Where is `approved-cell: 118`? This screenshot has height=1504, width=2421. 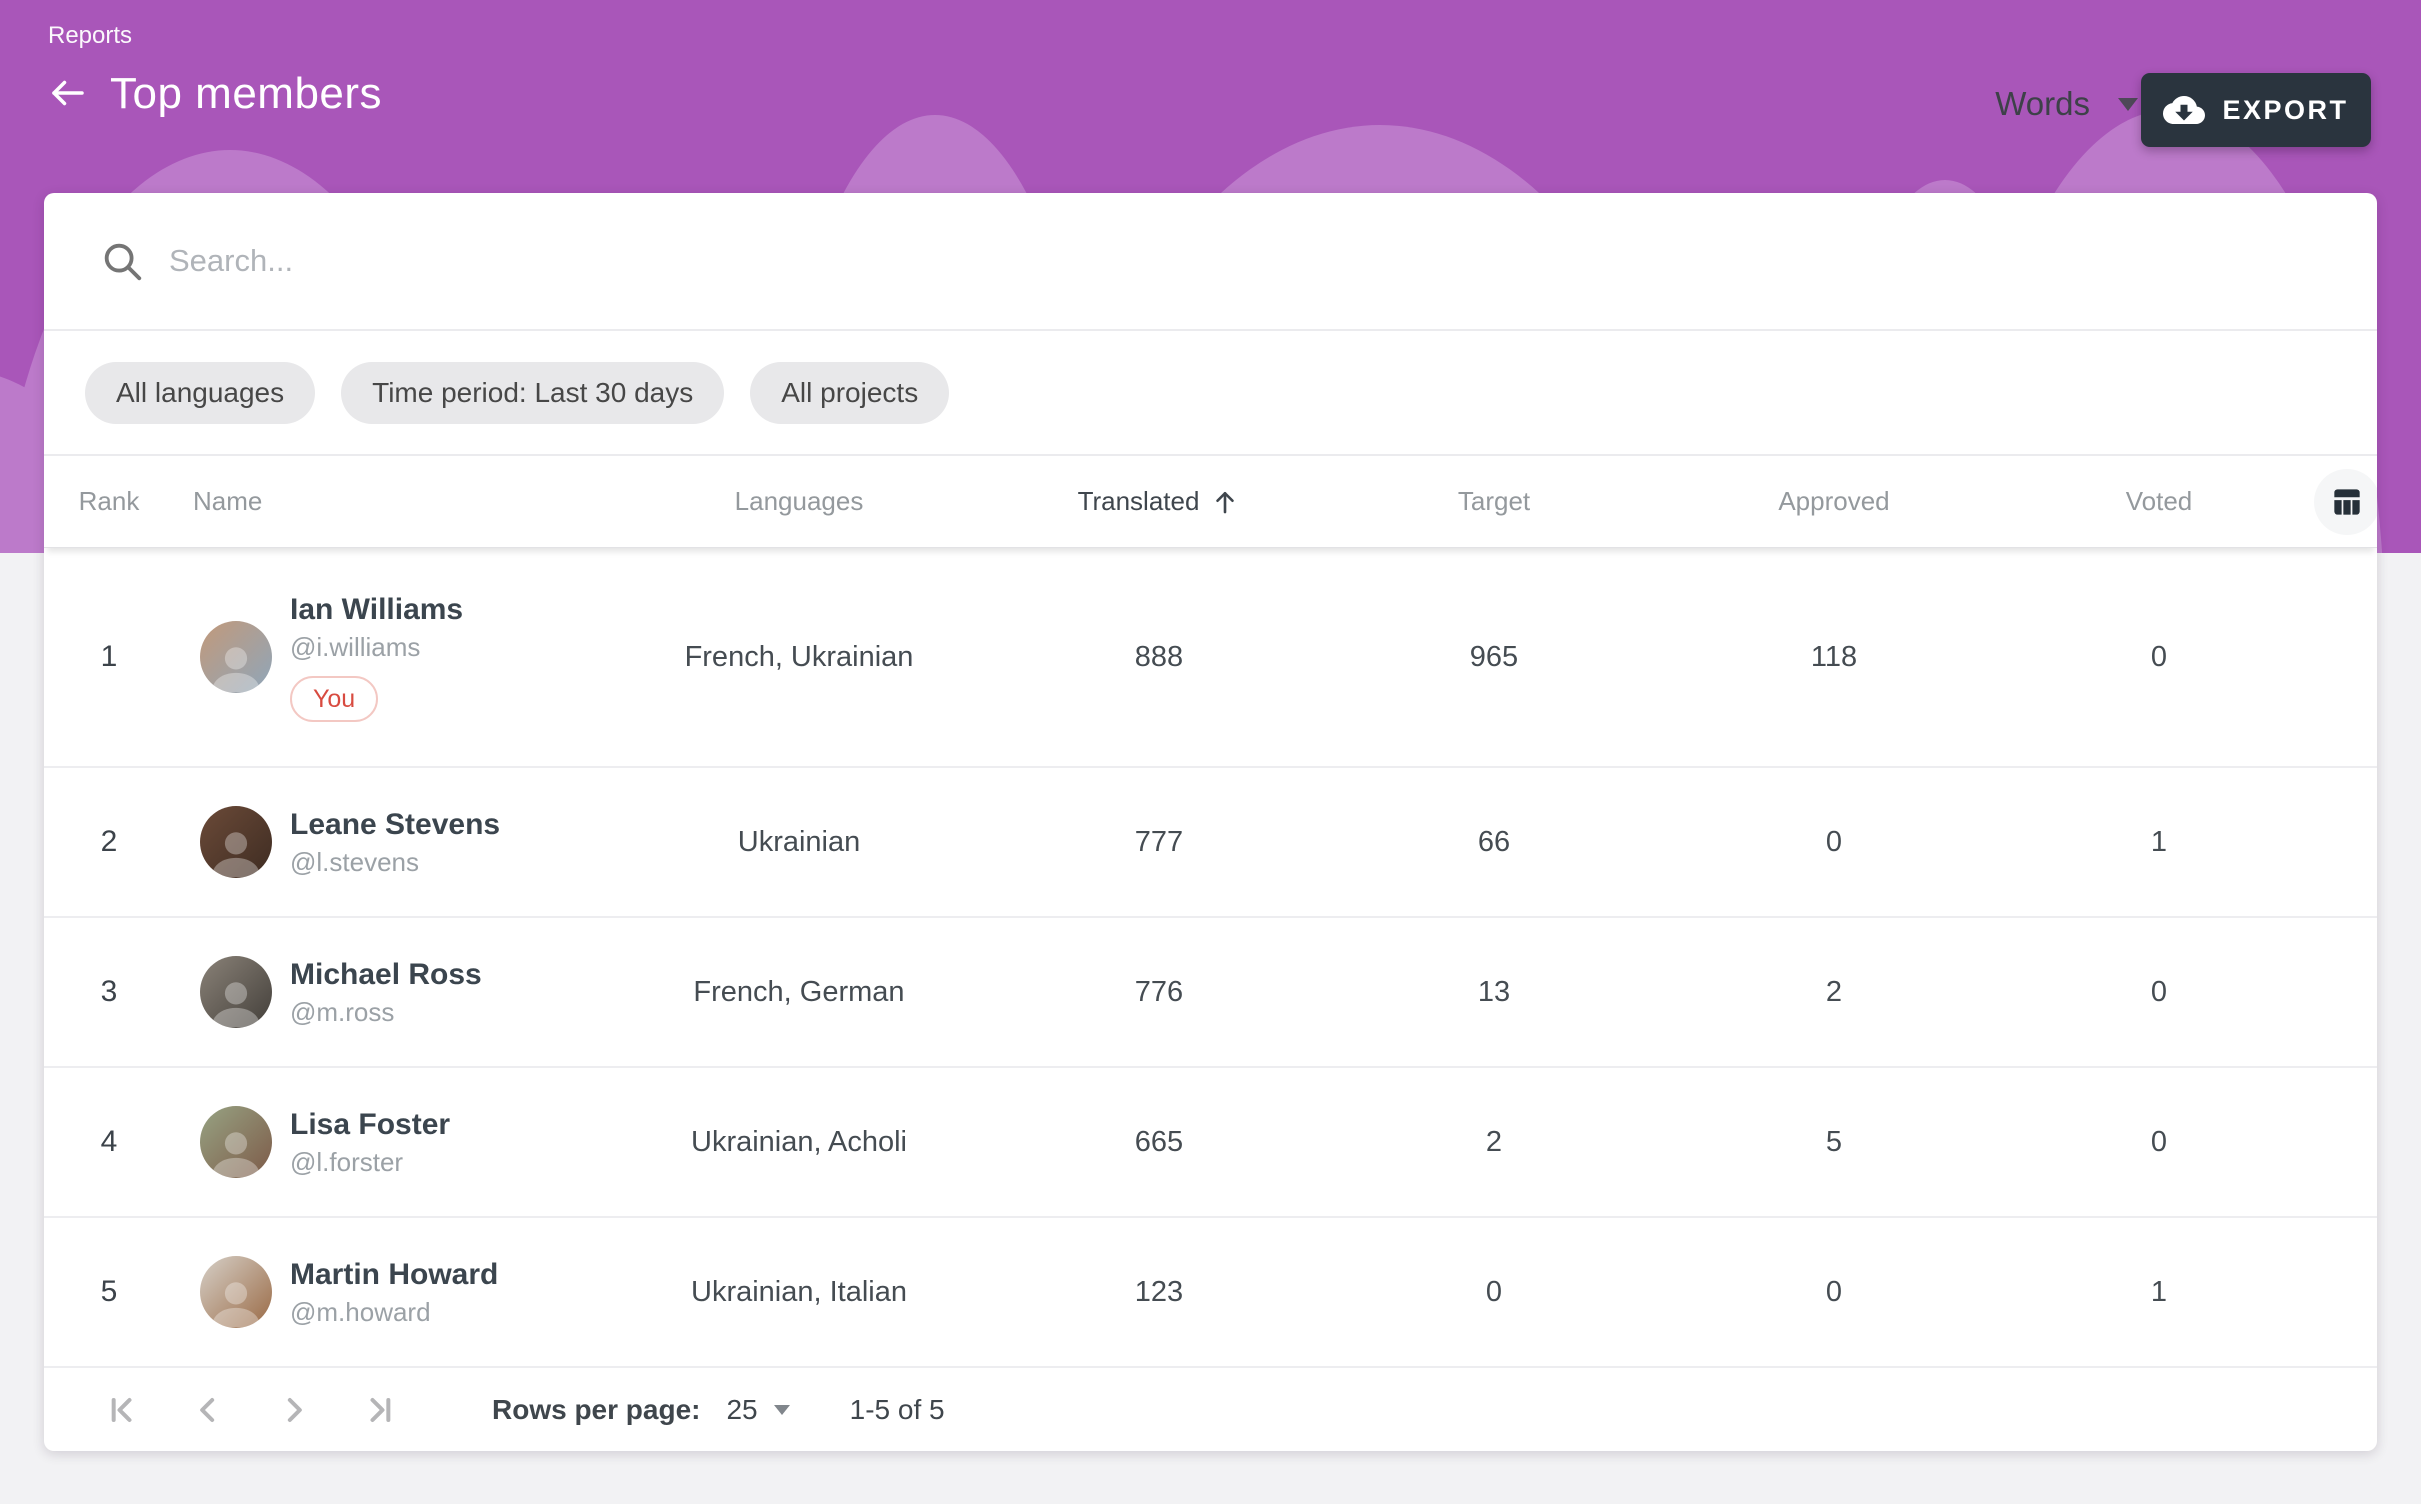
approved-cell: 118 is located at coordinates (1834, 656).